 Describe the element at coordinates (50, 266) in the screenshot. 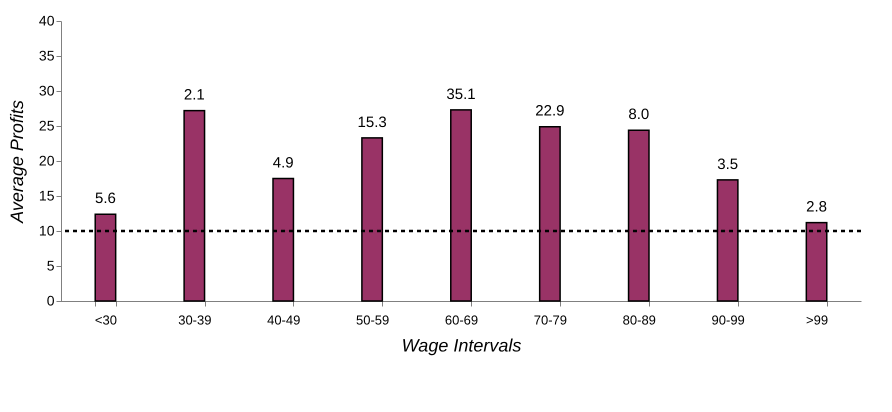

I see `y-tick-label: 5` at that location.